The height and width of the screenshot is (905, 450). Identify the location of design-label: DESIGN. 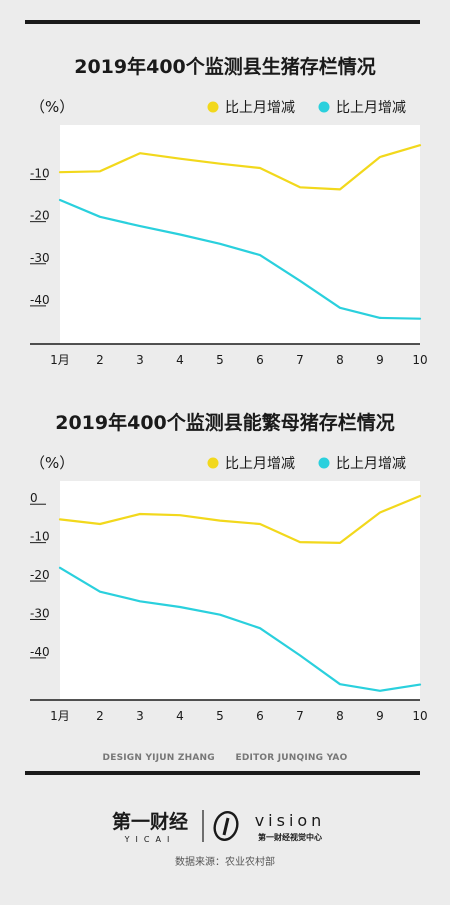
(122, 758).